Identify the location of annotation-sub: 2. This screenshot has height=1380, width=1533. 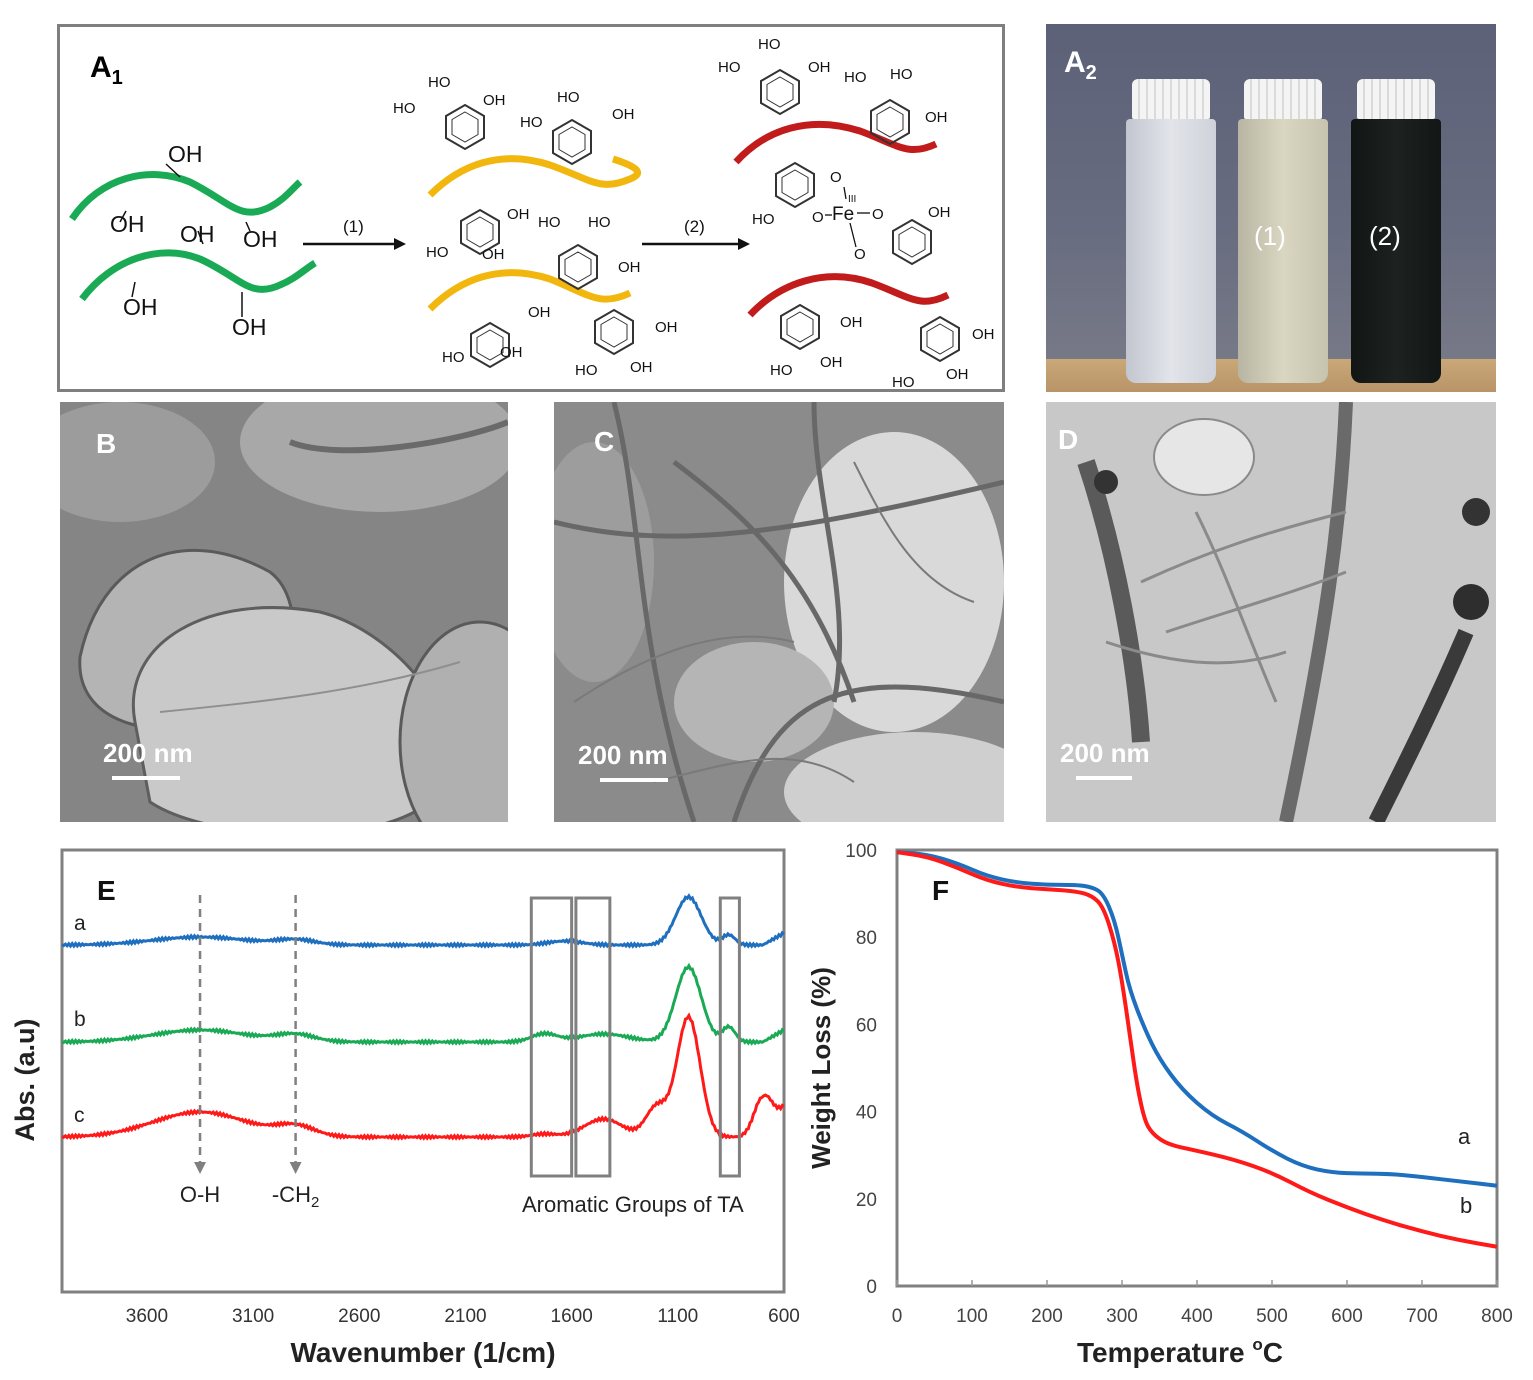
(315, 1202).